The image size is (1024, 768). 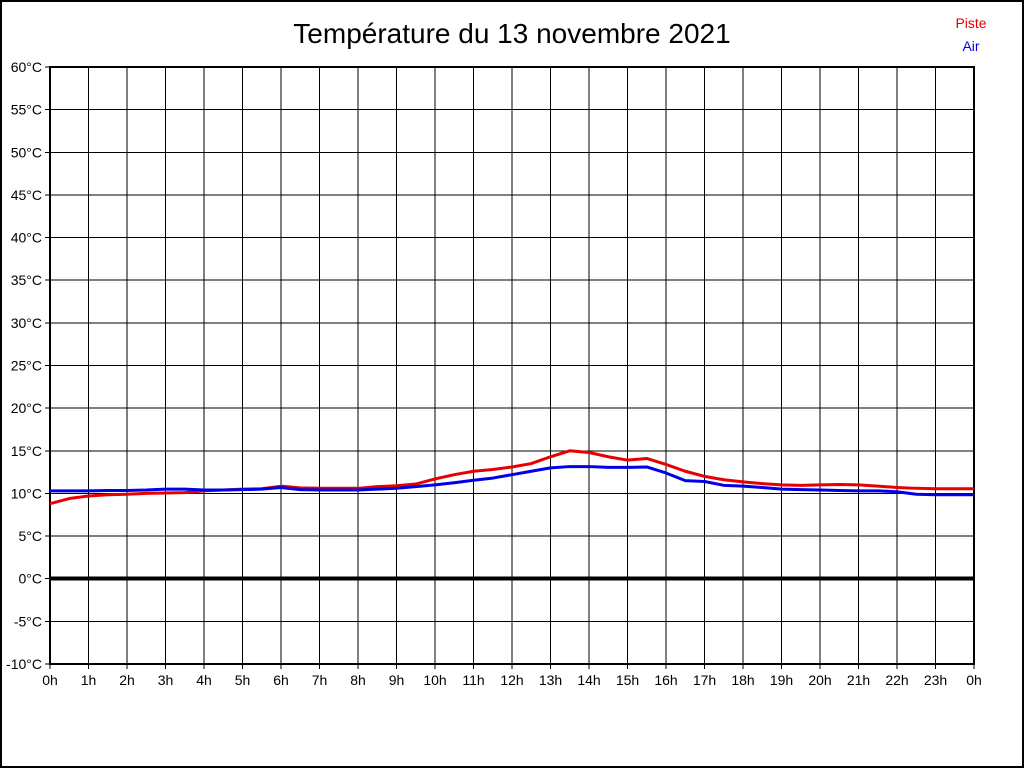 I want to click on air-line, so click(x=512, y=481).